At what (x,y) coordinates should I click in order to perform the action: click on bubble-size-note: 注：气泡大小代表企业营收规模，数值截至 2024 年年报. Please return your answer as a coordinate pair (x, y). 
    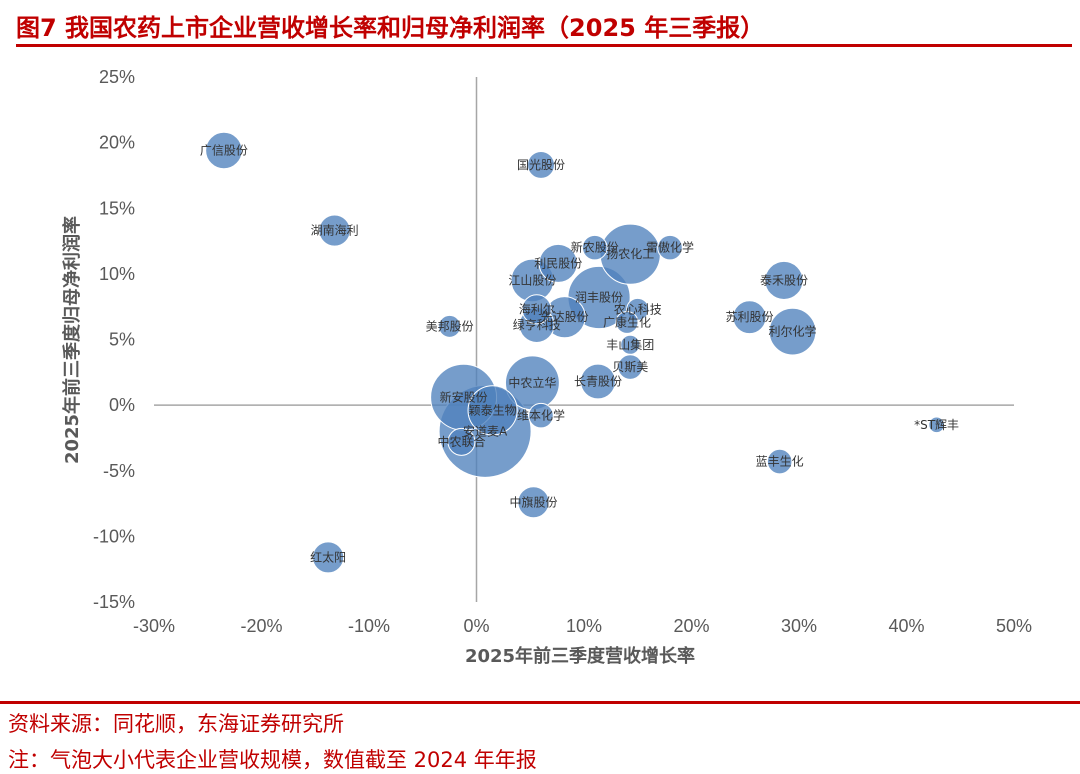
    Looking at the image, I should click on (272, 760).